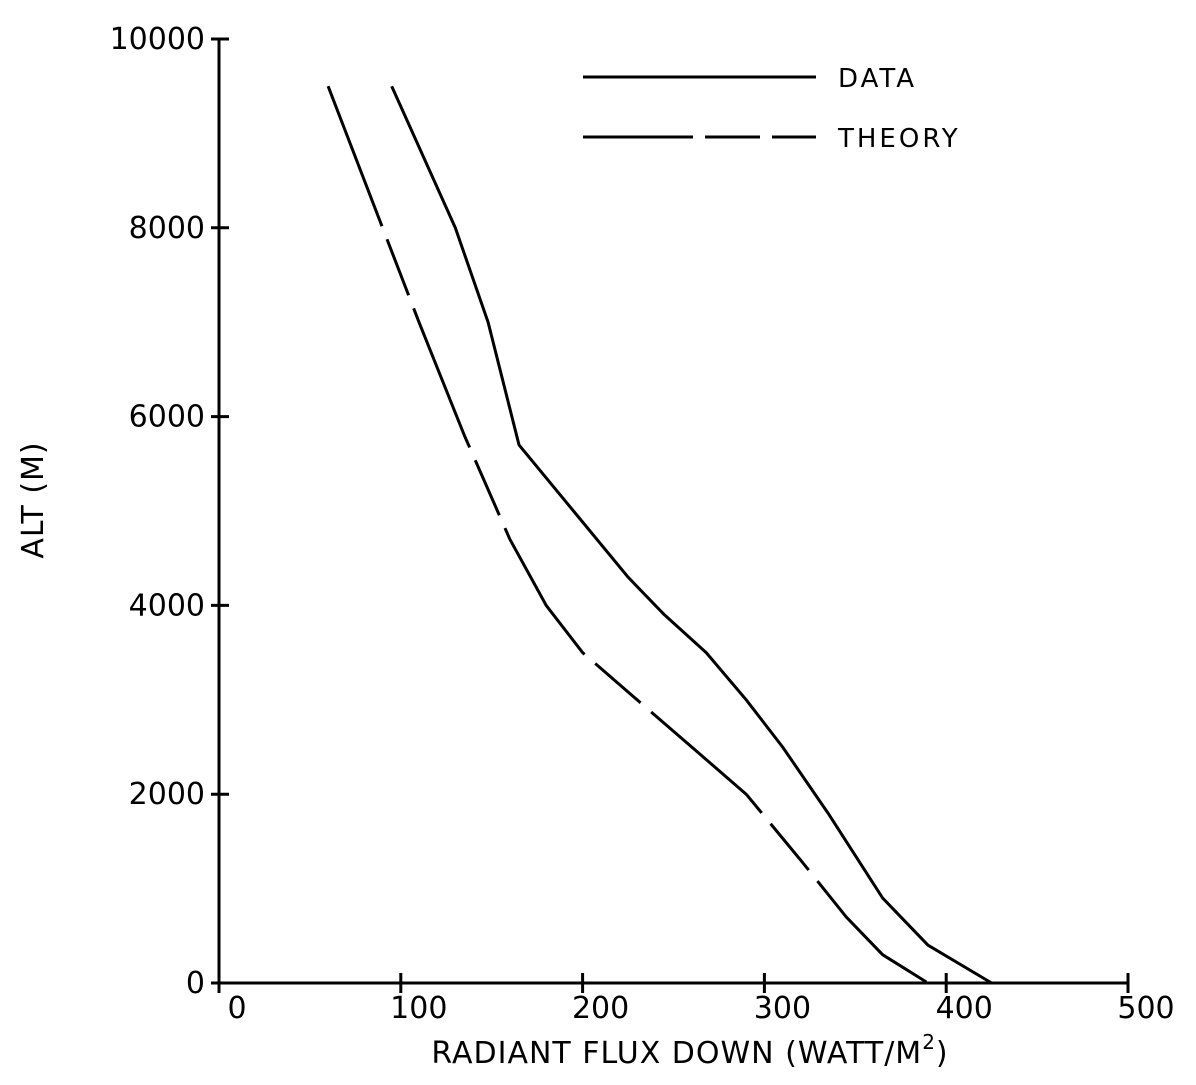 This screenshot has width=1196, height=1085. What do you see at coordinates (167, 417) in the screenshot?
I see `y-tick-label-6000: 6000` at bounding box center [167, 417].